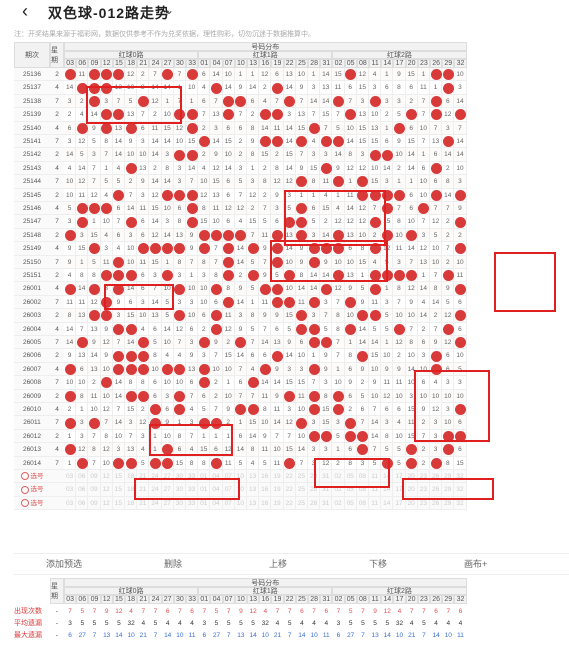 The width and height of the screenshot is (569, 658). Describe the element at coordinates (106, 477) in the screenshot. I see `select-cell: 12` at that location.